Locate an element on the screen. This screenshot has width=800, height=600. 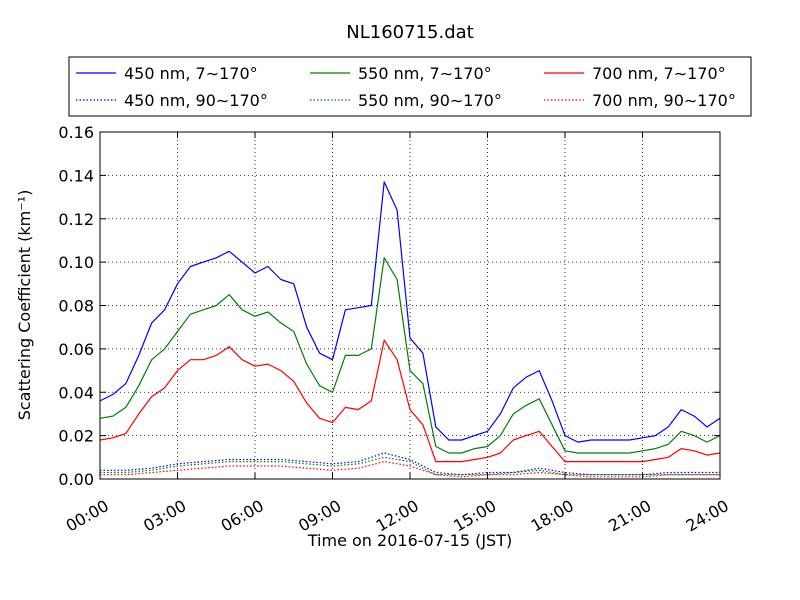
x-tick-label: 03:00 is located at coordinates (164, 516).